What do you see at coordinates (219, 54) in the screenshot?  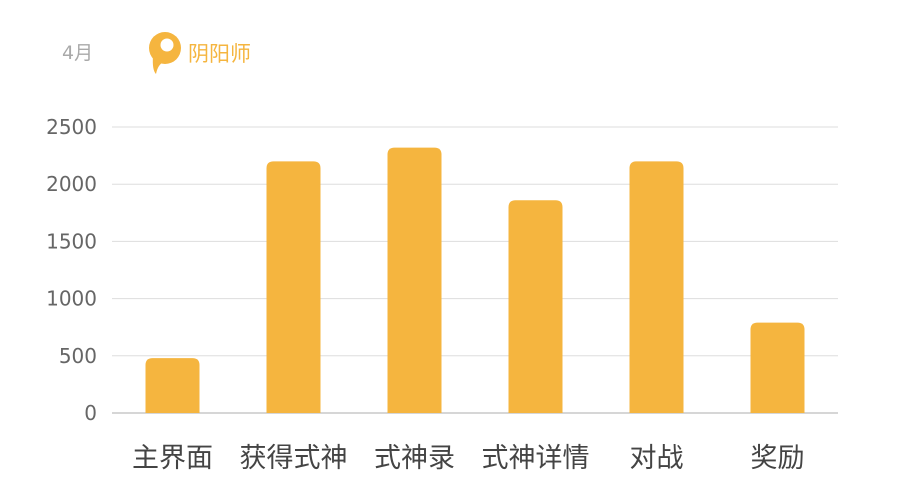 I see `brand-name: 阴阳师` at bounding box center [219, 54].